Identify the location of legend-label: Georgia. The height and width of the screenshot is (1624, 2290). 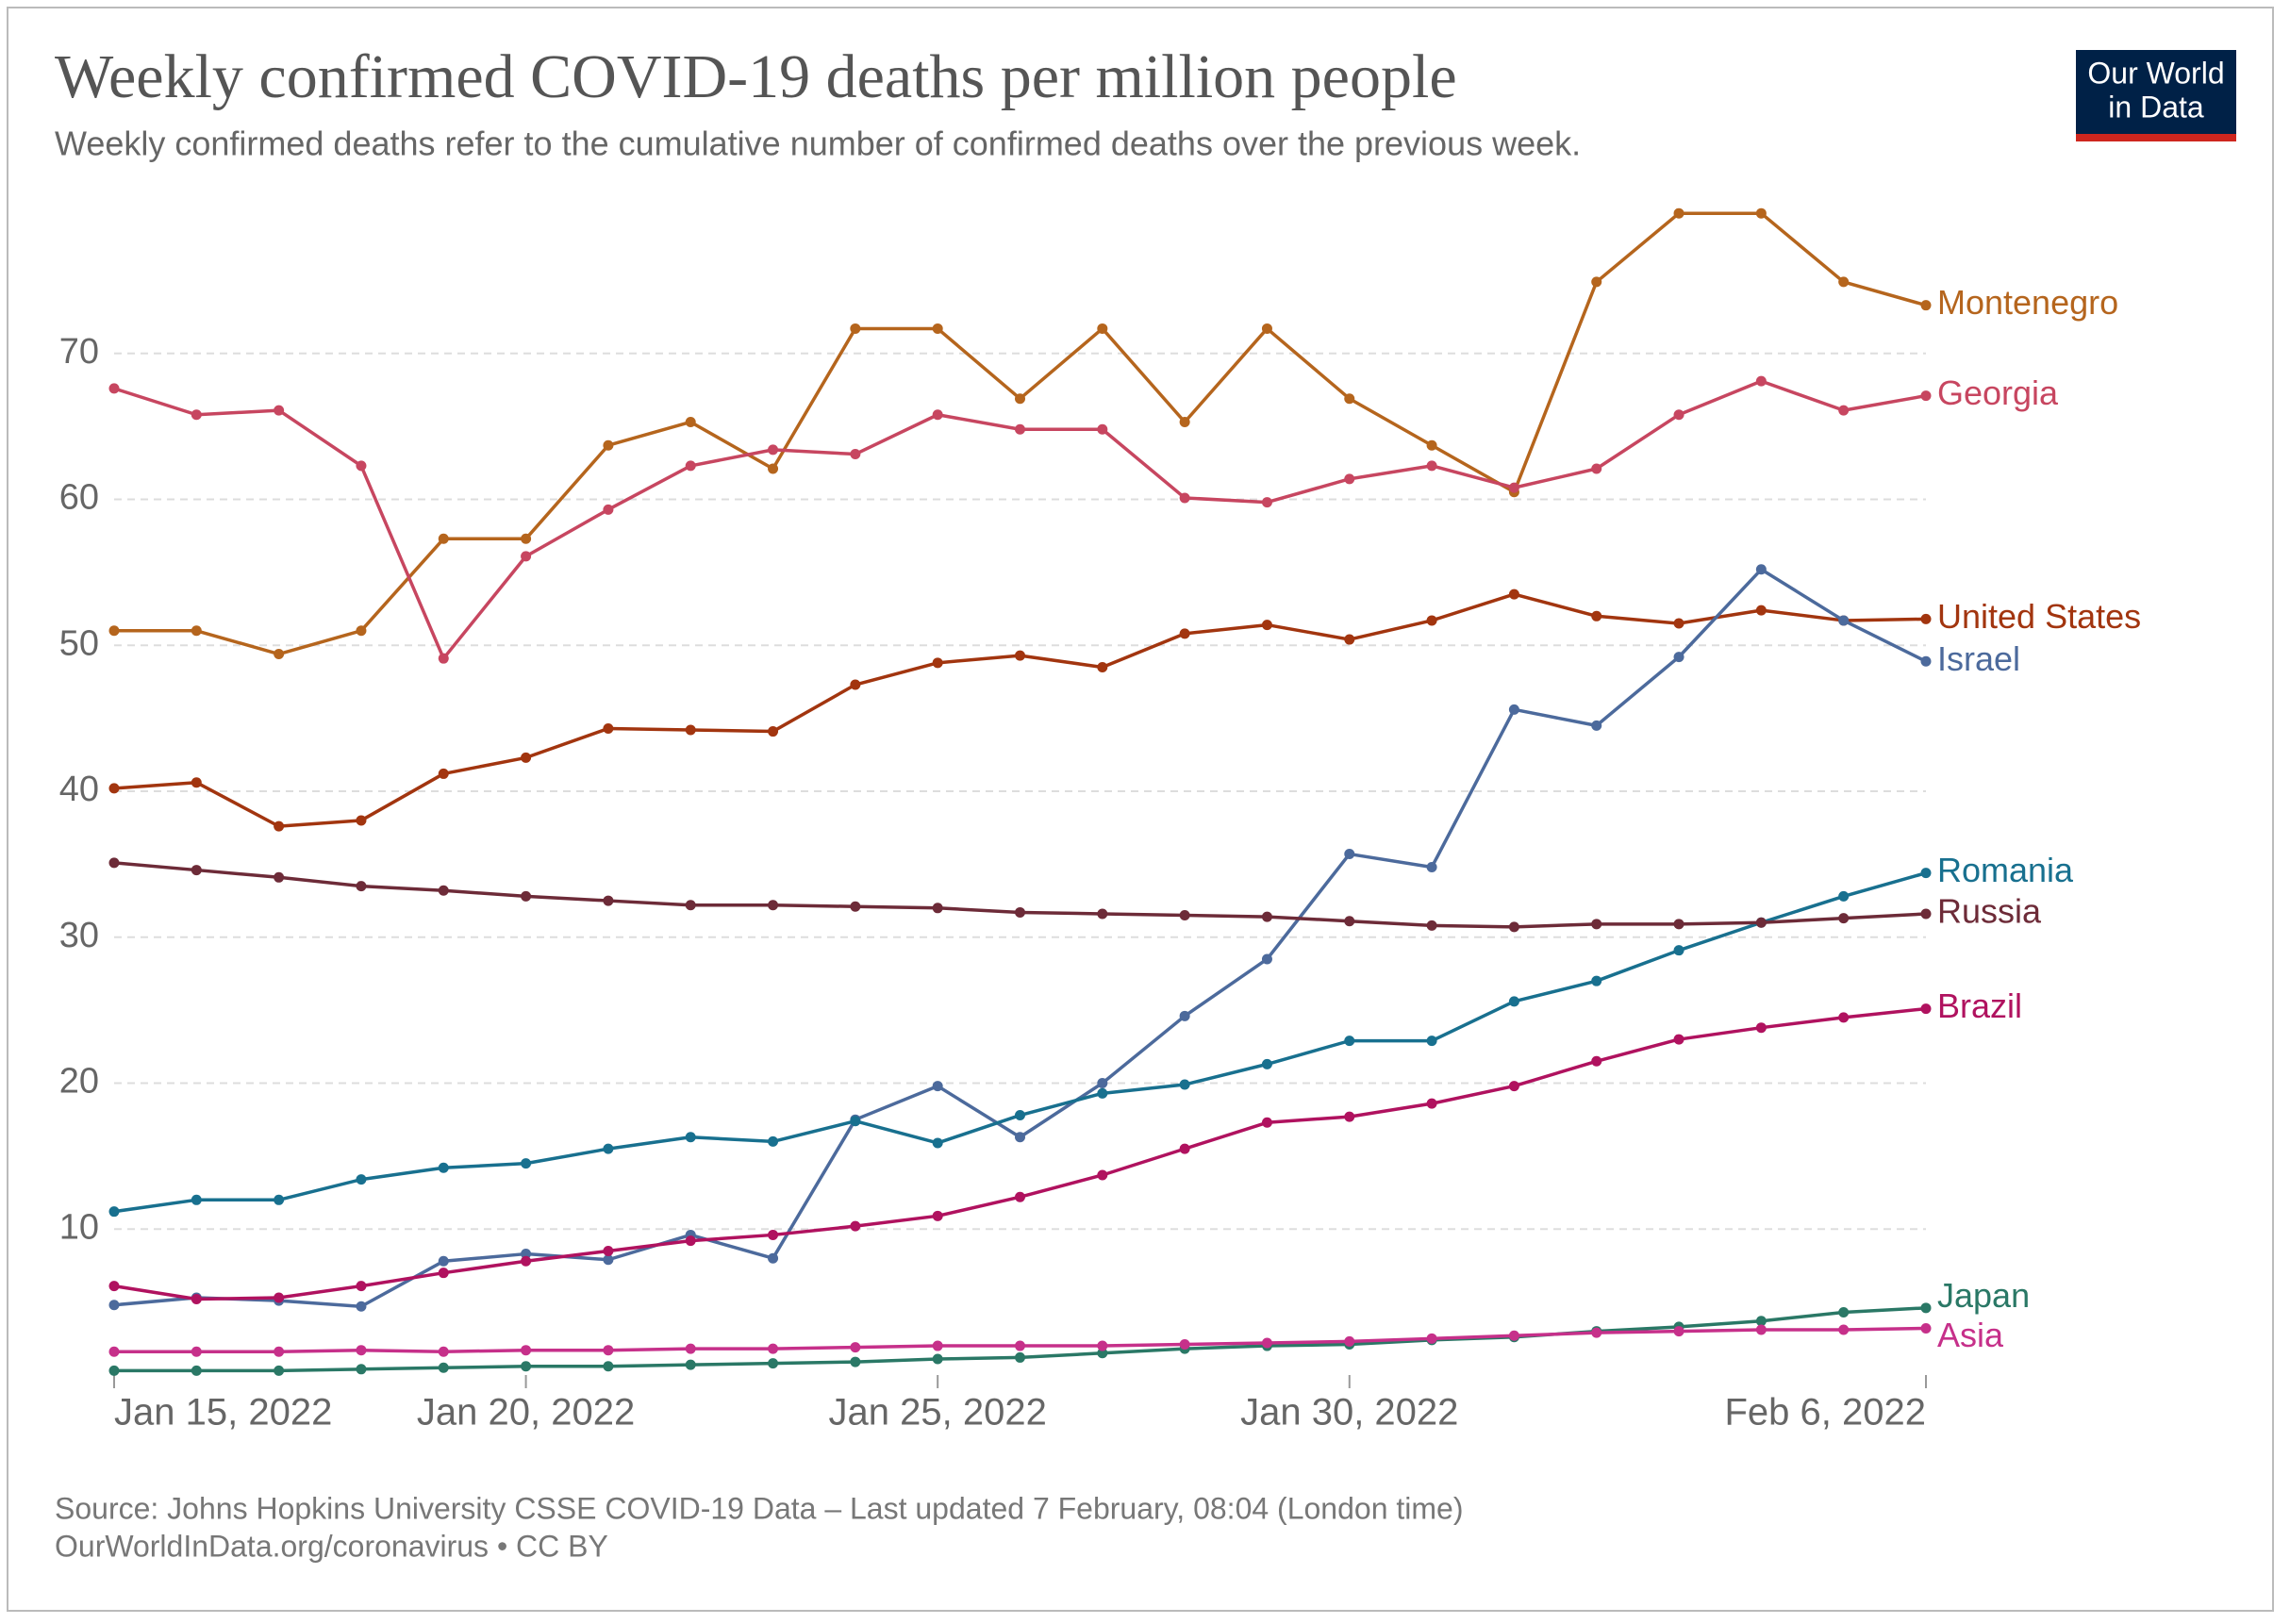
(1998, 392).